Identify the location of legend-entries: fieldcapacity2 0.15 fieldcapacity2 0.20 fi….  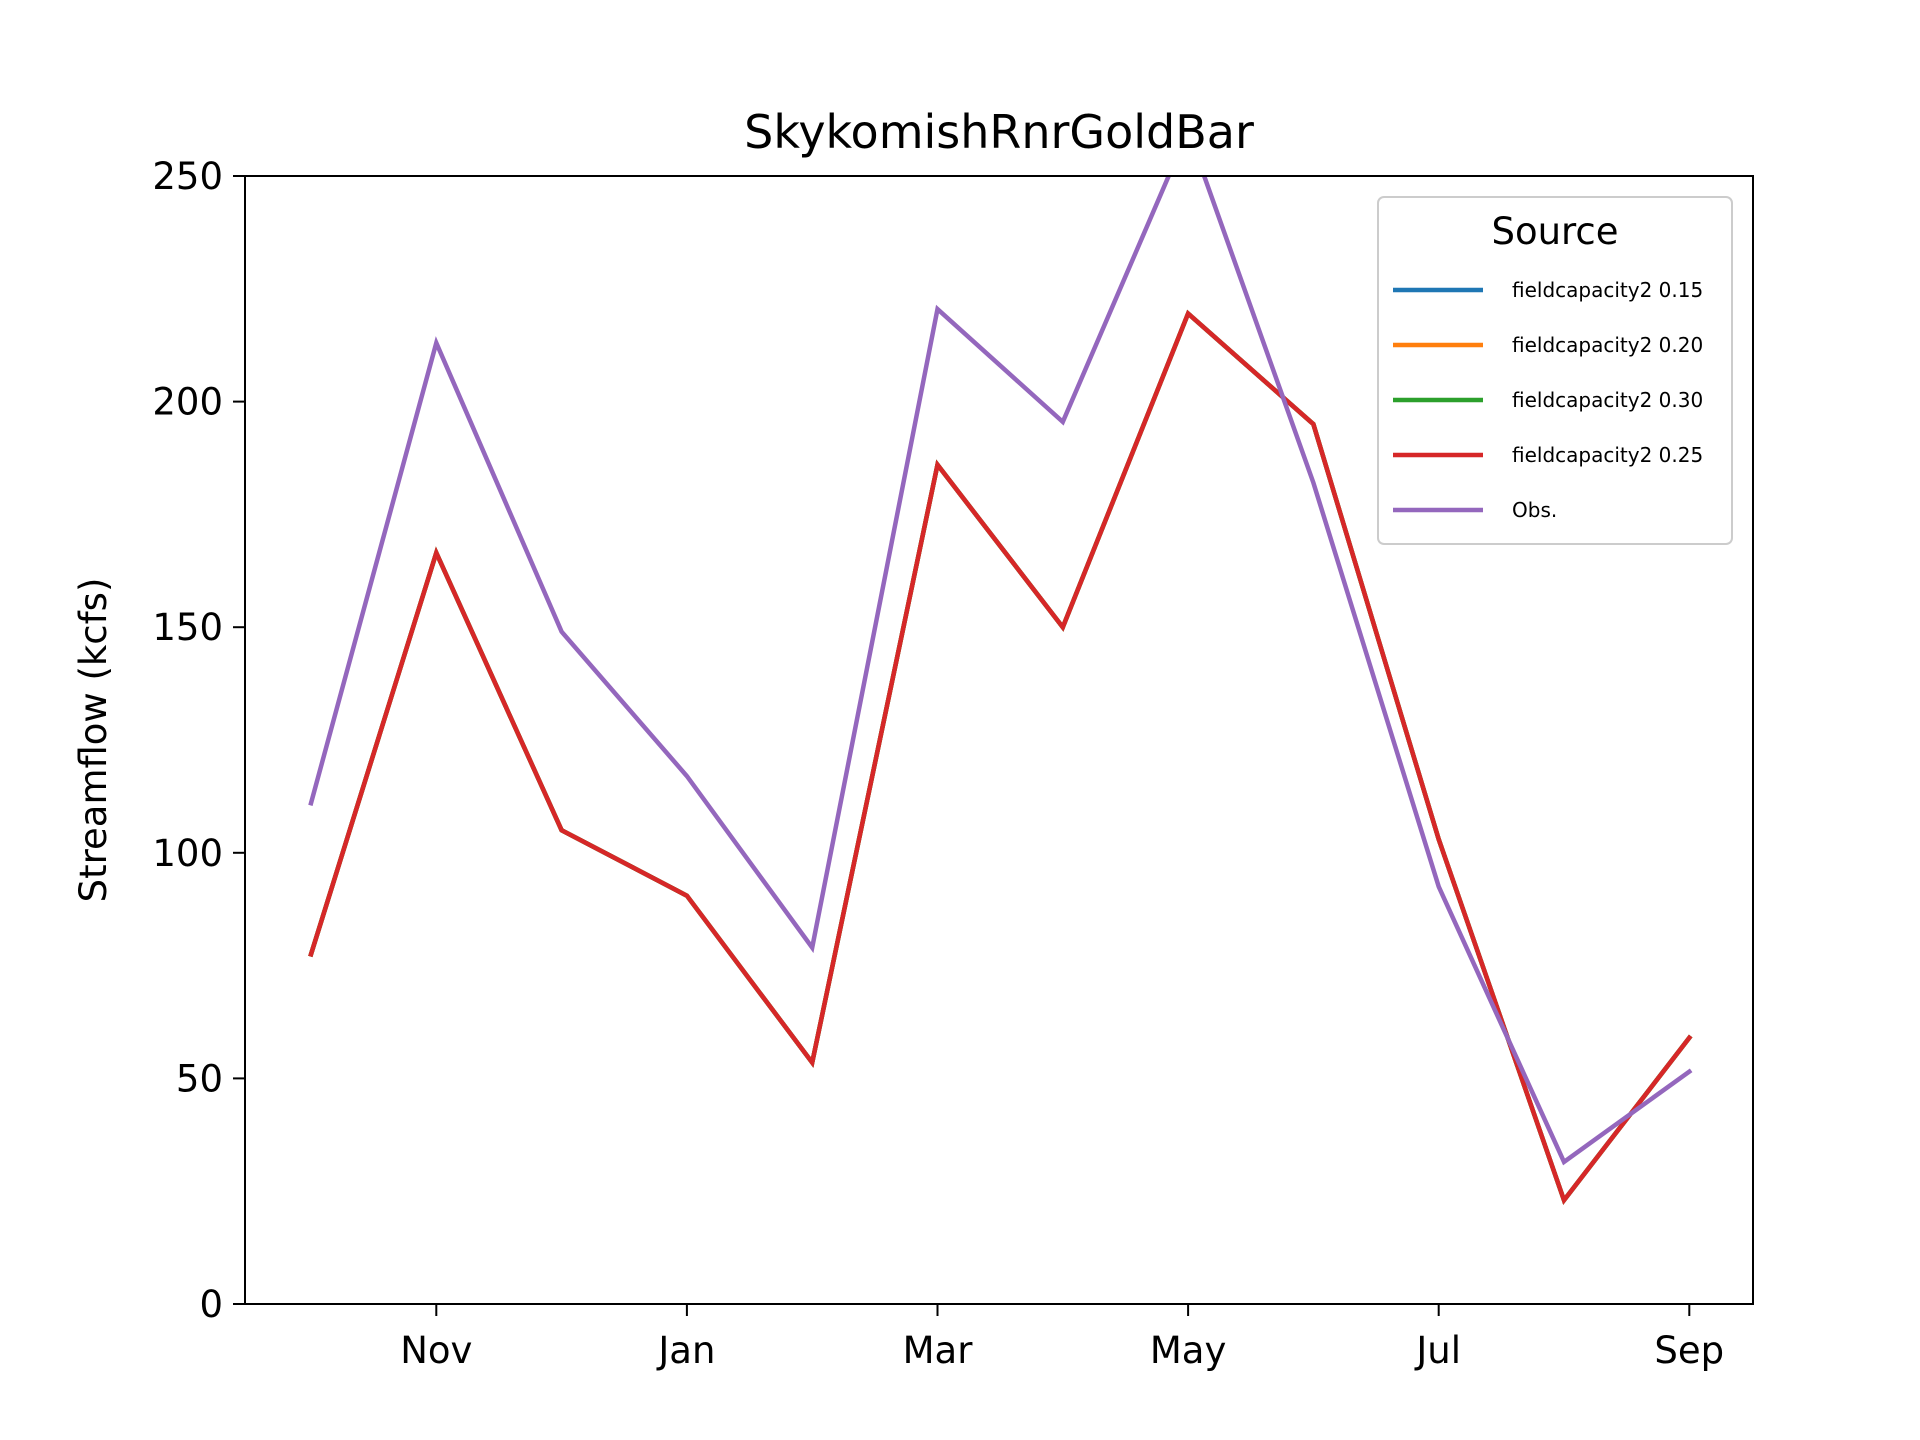
(1548, 400).